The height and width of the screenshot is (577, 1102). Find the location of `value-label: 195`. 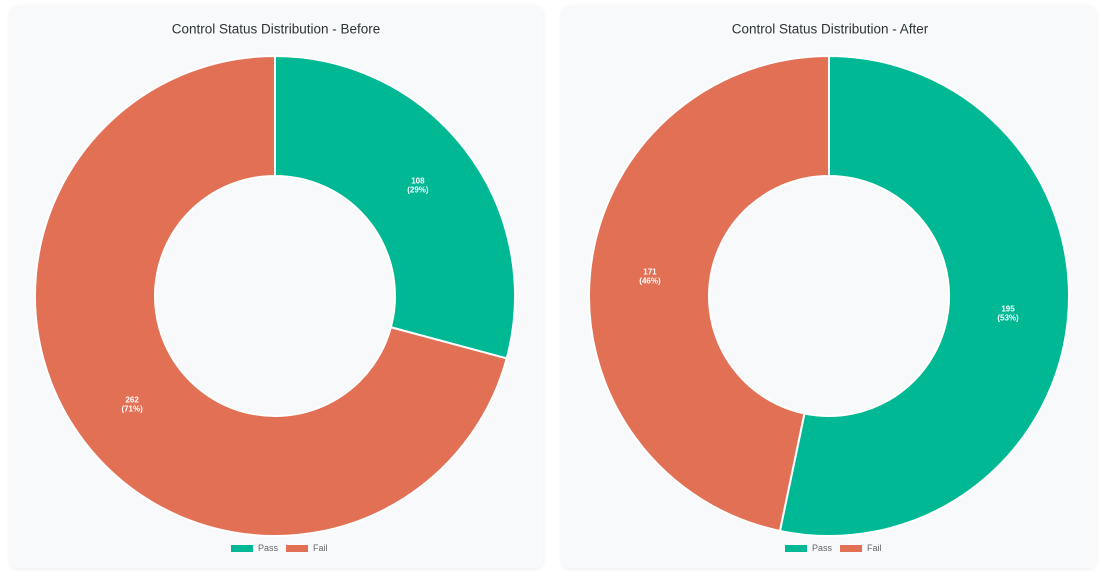

value-label: 195 is located at coordinates (1008, 309).